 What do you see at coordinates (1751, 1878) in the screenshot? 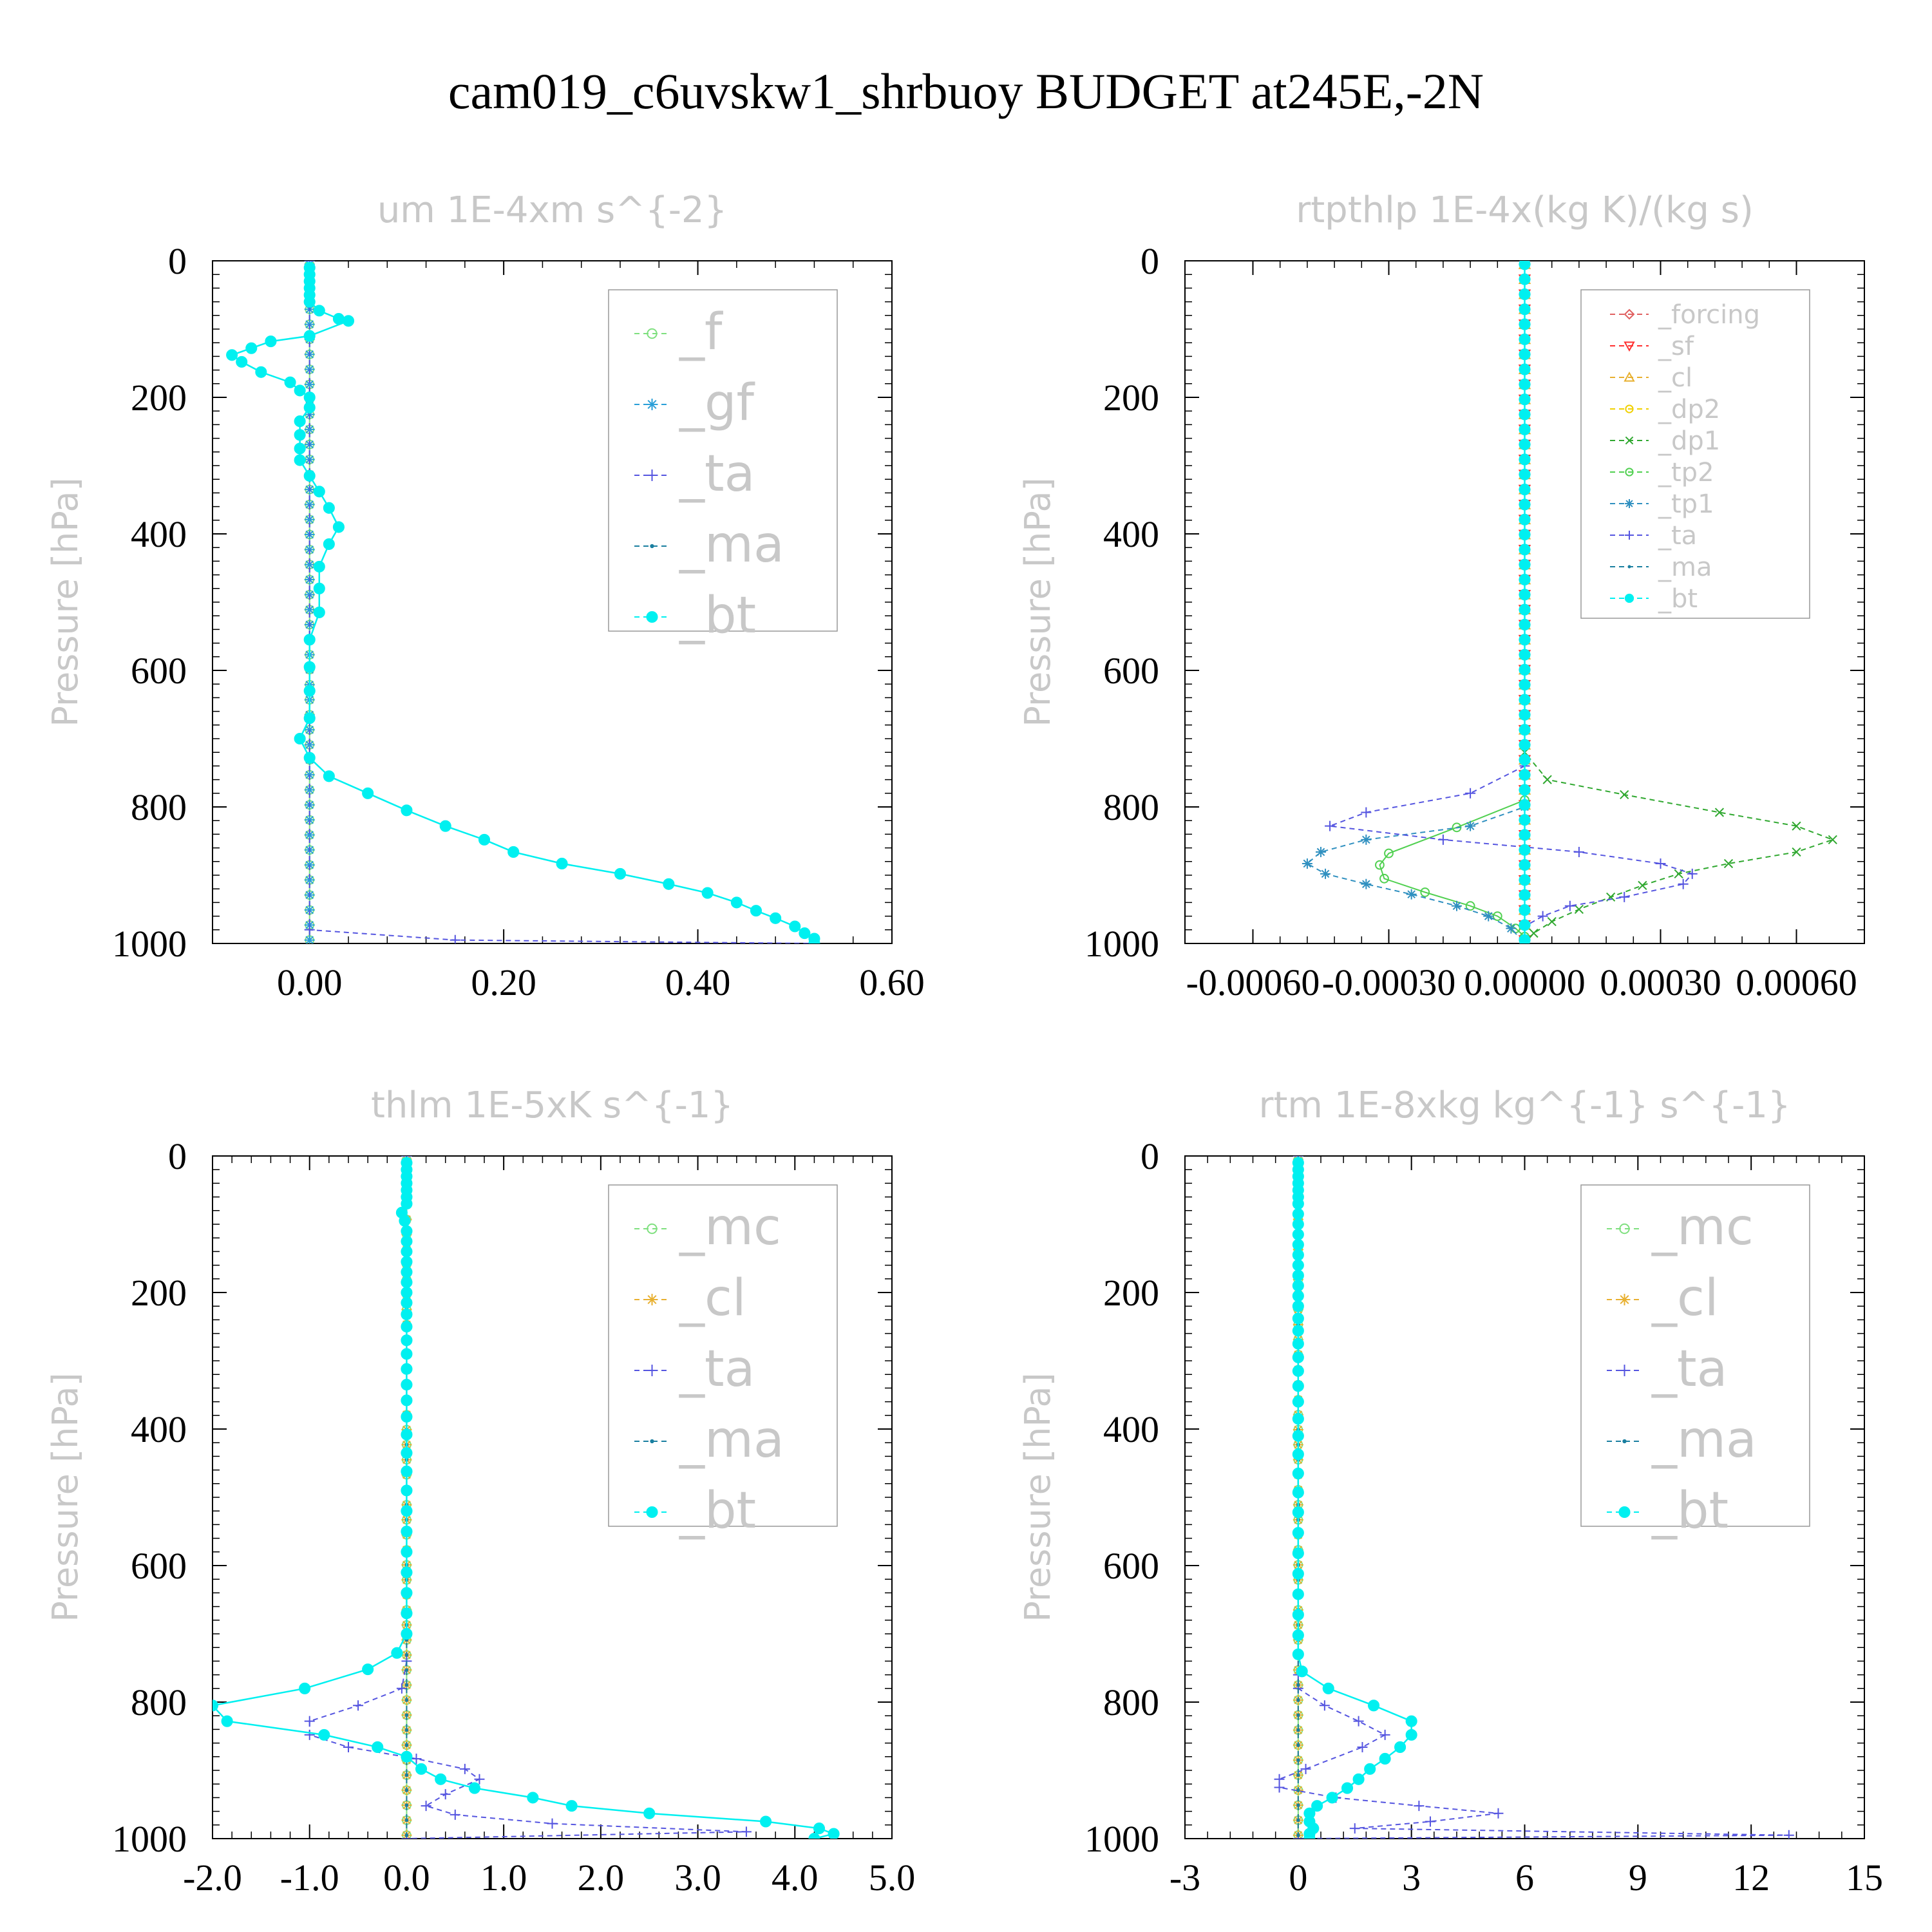
I see `x-tick-label: 12` at bounding box center [1751, 1878].